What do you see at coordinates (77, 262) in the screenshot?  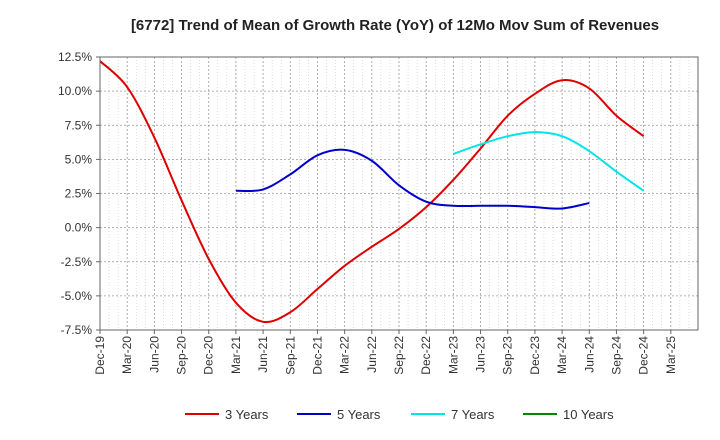 I see `y-tick-label: -2.5%` at bounding box center [77, 262].